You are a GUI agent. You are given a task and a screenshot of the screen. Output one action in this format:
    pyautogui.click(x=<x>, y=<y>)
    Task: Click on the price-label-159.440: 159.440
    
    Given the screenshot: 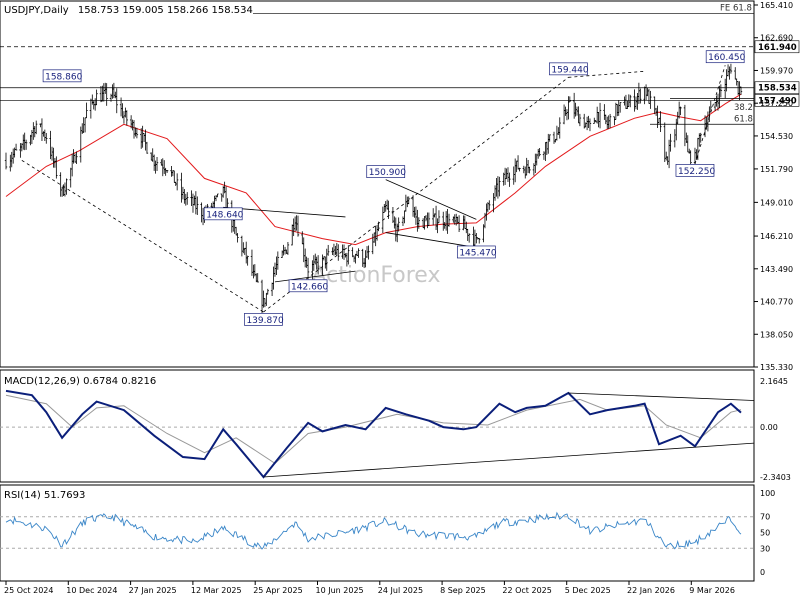 What is the action you would take?
    pyautogui.click(x=569, y=68)
    